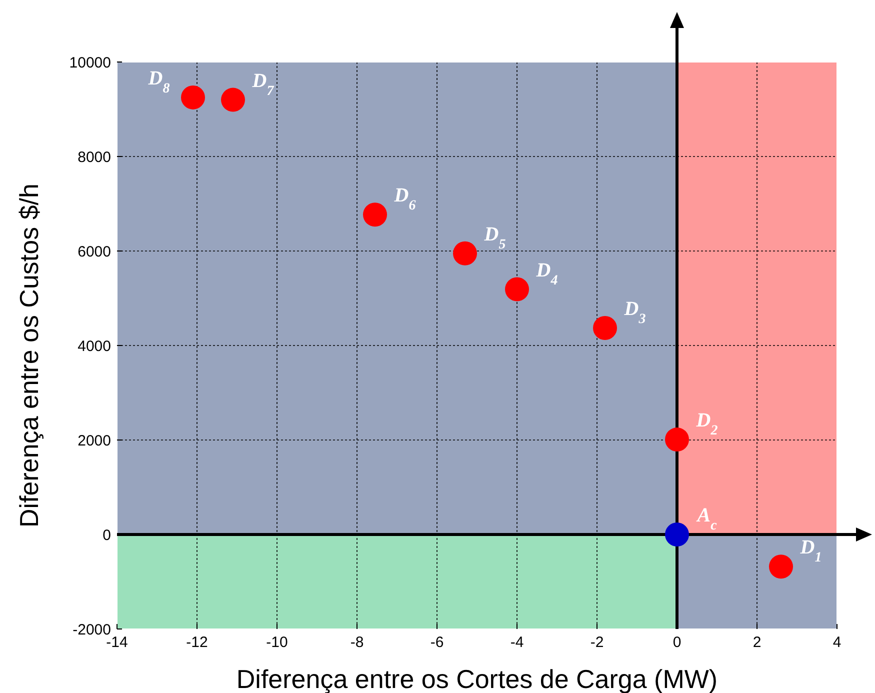 The image size is (875, 693). What do you see at coordinates (106, 535) in the screenshot?
I see `y-tick-label: 0` at bounding box center [106, 535].